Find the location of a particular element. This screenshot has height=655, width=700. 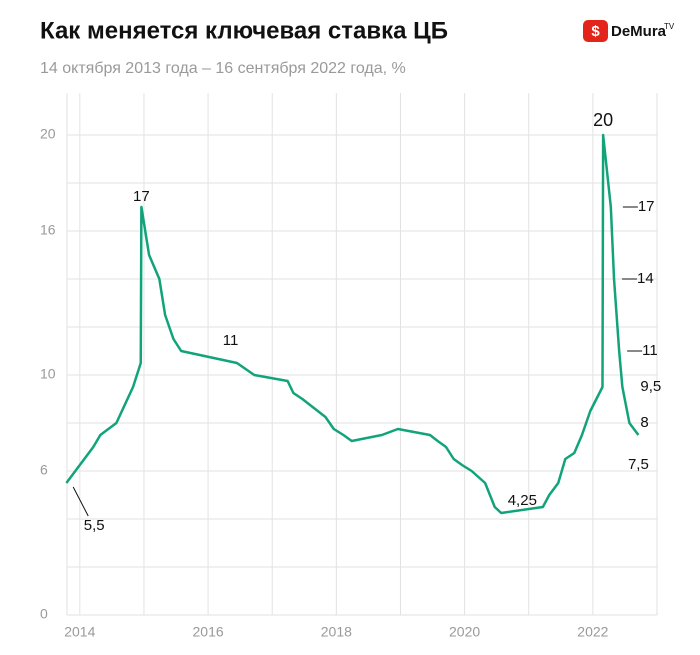

annotation: —17 is located at coordinates (639, 206).